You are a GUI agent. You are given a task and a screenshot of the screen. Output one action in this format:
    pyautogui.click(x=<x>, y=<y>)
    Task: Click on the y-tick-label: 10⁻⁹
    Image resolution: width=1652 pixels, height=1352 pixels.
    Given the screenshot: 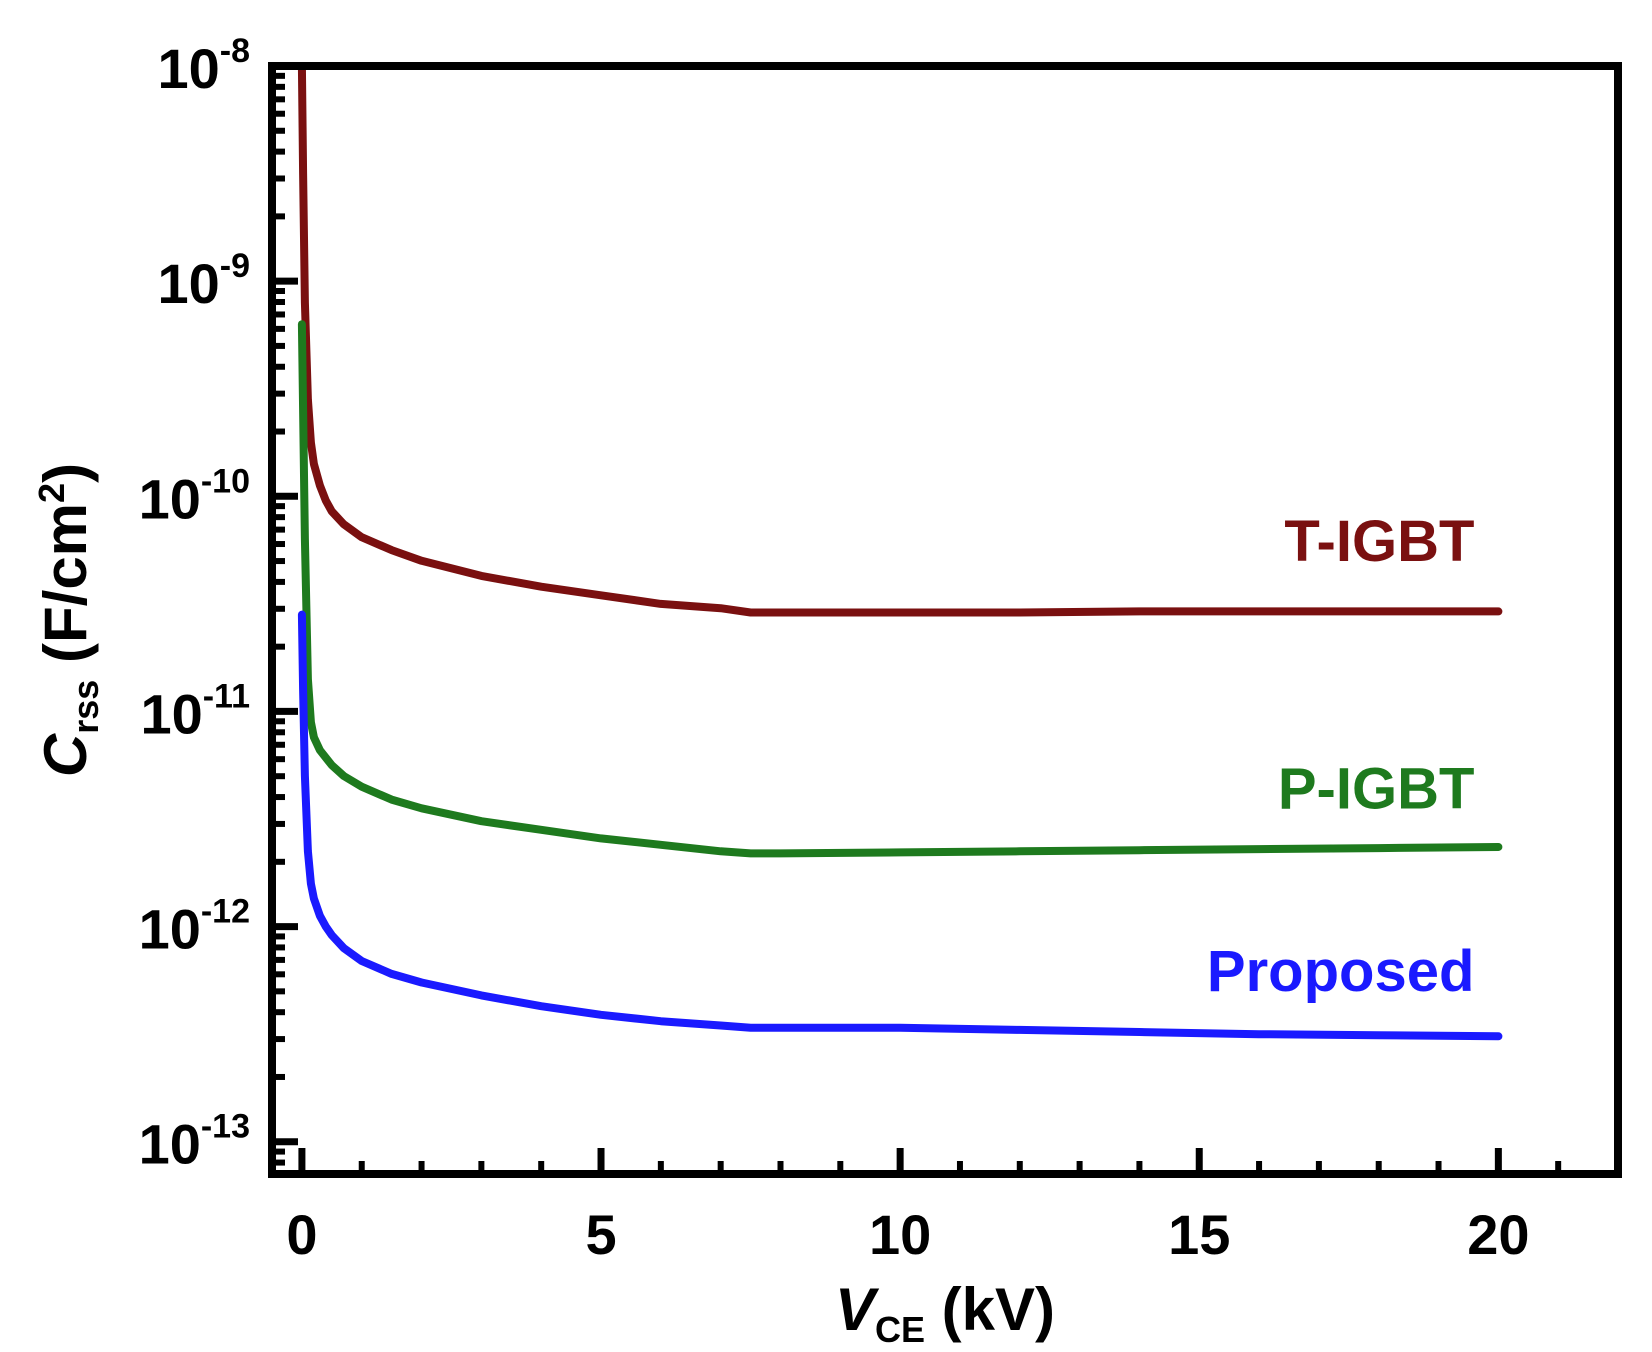 What is the action you would take?
    pyautogui.click(x=203, y=281)
    